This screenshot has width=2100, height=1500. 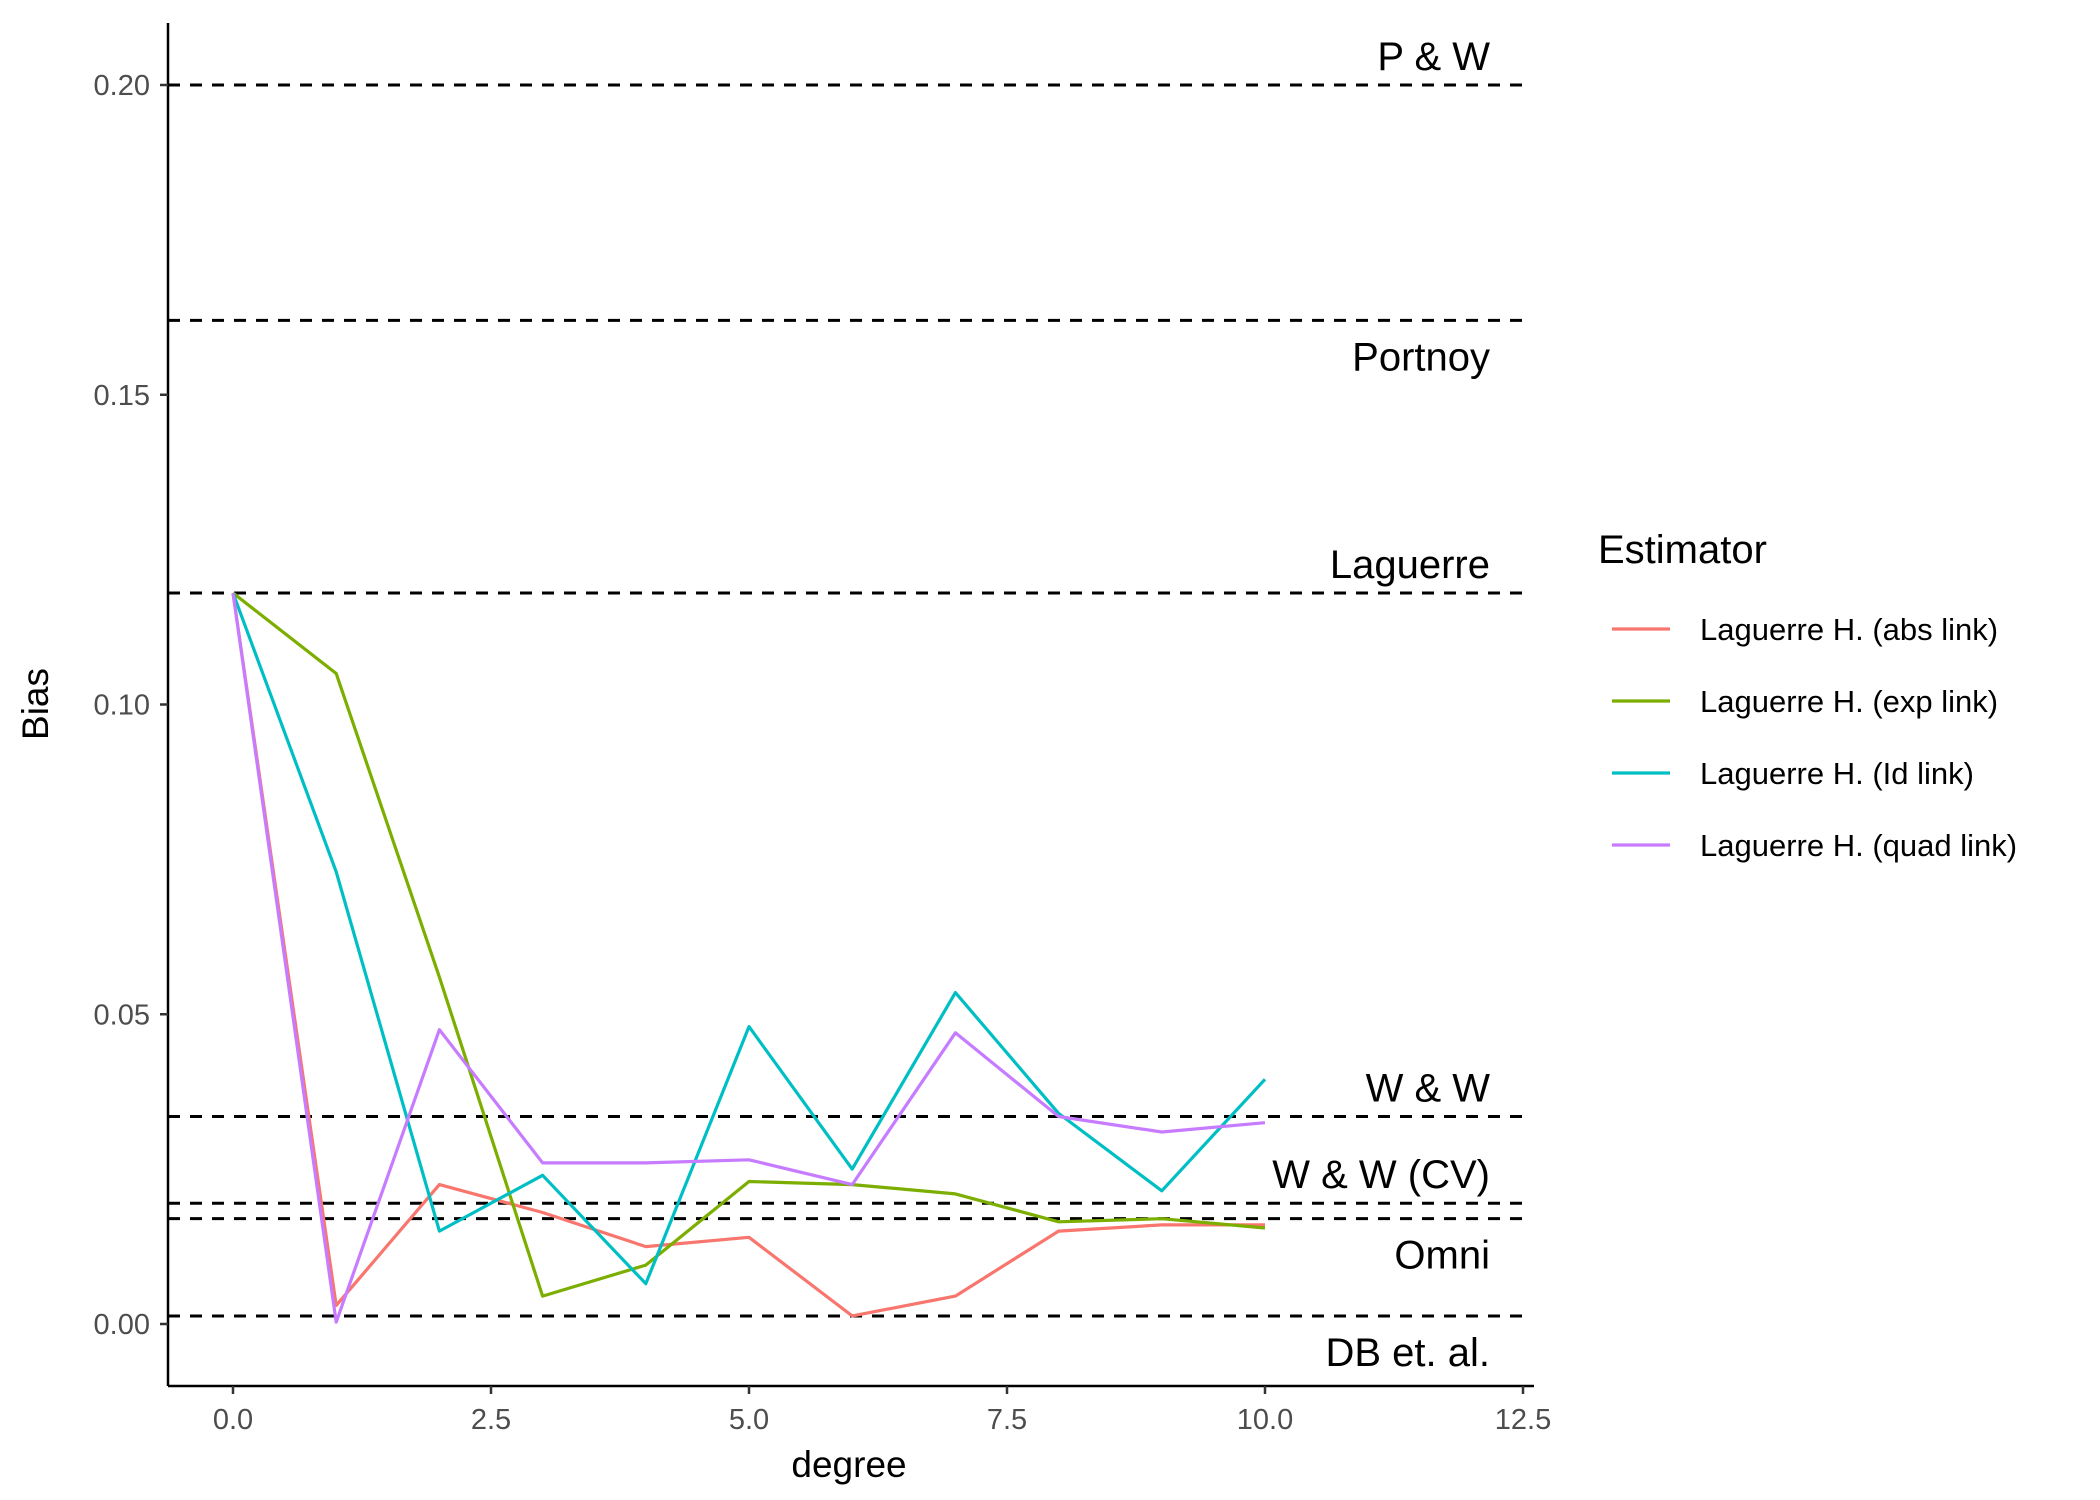 I want to click on reference-label: W & W, so click(x=1428, y=1088).